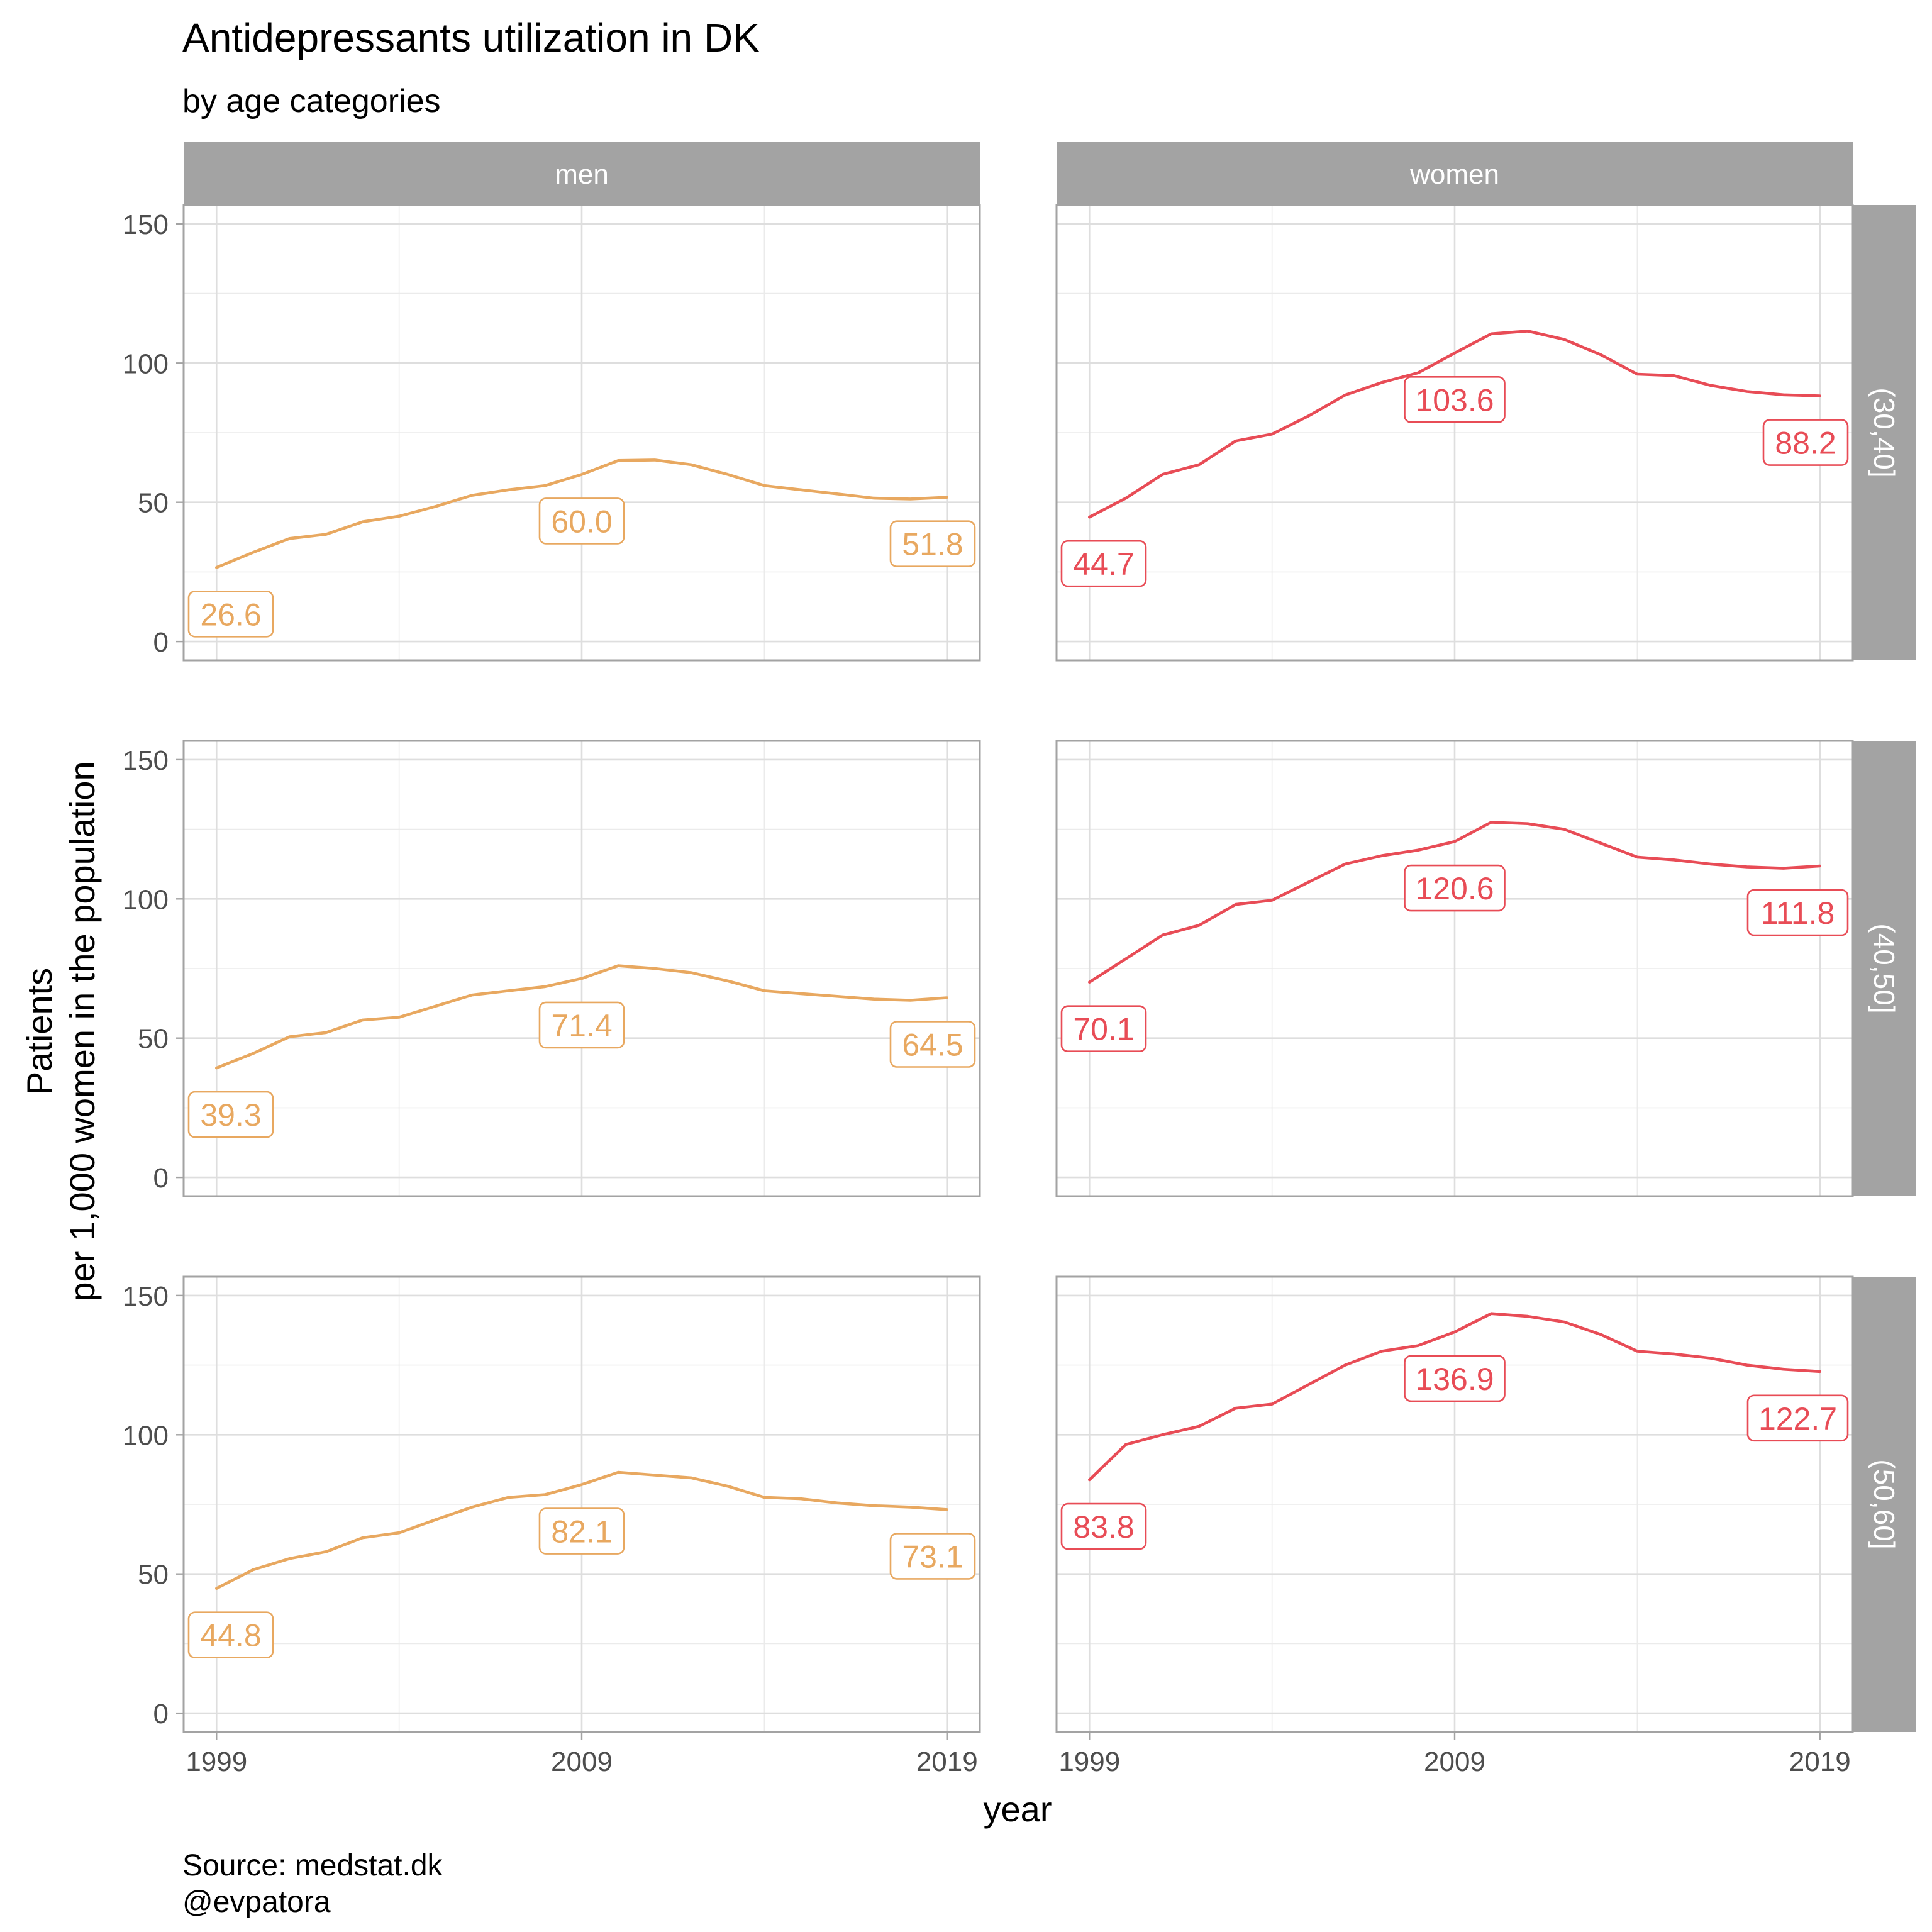  I want to click on data-label-1999: 70.1, so click(1103, 1028).